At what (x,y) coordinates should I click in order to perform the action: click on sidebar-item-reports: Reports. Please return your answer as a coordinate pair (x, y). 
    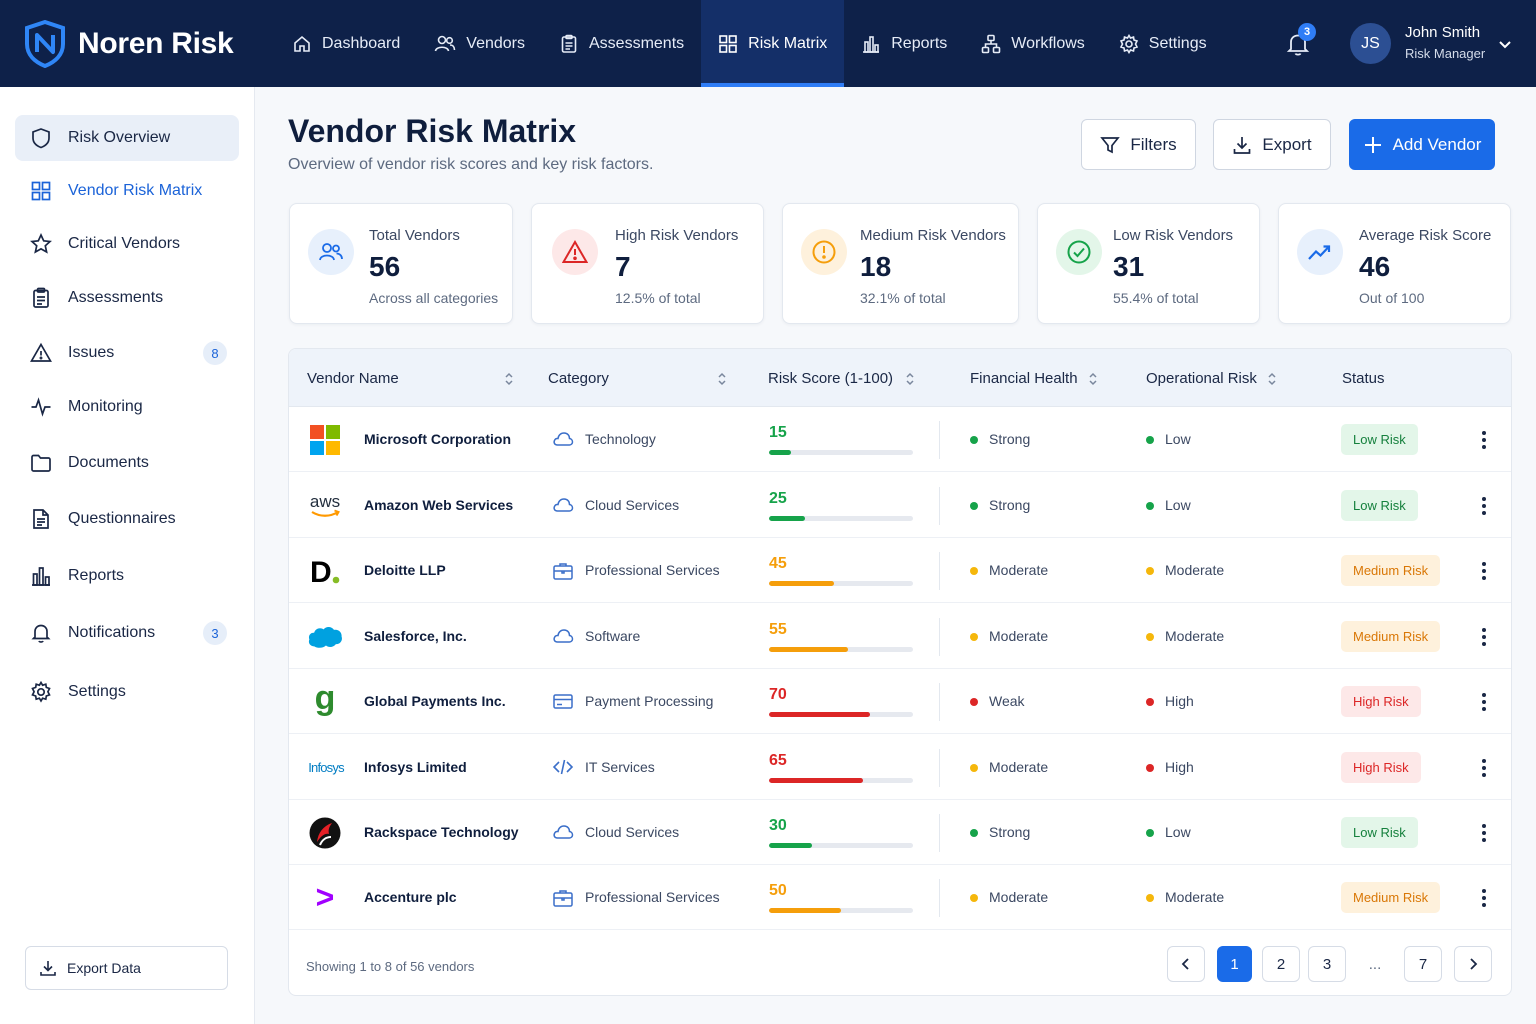
    Looking at the image, I should click on (127, 576).